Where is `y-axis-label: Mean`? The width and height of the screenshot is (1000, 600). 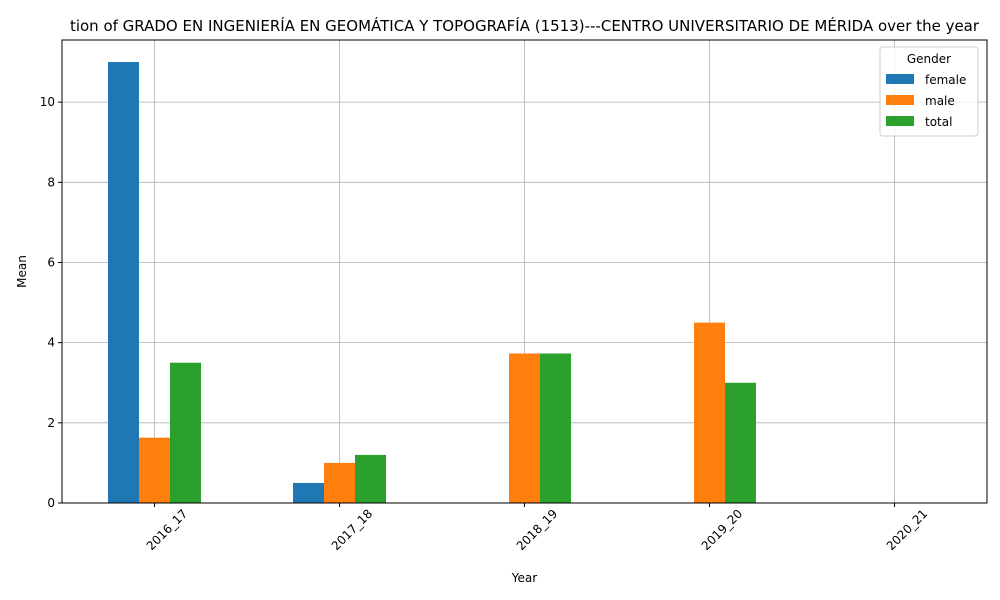 y-axis-label: Mean is located at coordinates (22, 271).